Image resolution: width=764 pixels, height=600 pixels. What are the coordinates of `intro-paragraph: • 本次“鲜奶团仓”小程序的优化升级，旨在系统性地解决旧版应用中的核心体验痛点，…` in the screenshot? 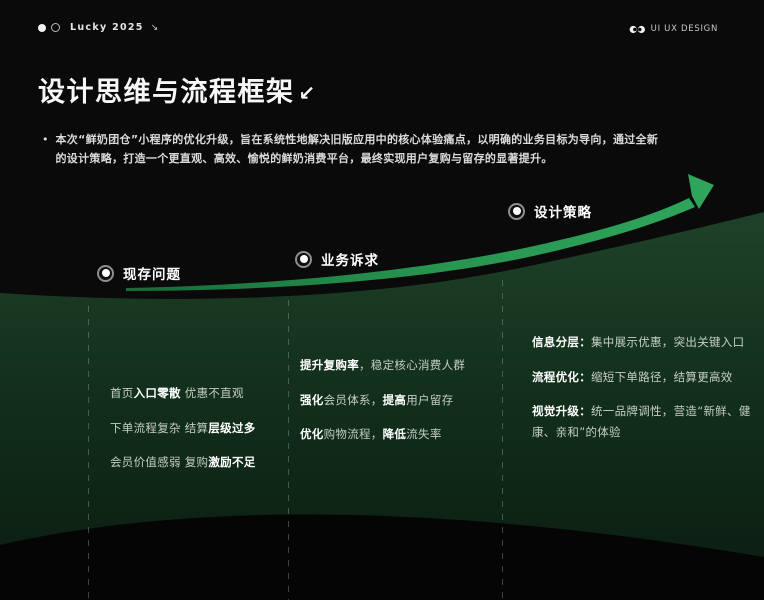 It's located at (362, 149).